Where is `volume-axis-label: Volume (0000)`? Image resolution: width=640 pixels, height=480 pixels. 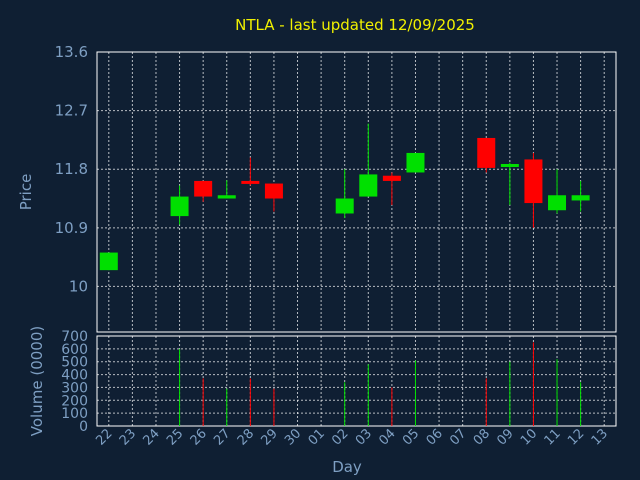
volume-axis-label: Volume (0000) is located at coordinates (37, 381).